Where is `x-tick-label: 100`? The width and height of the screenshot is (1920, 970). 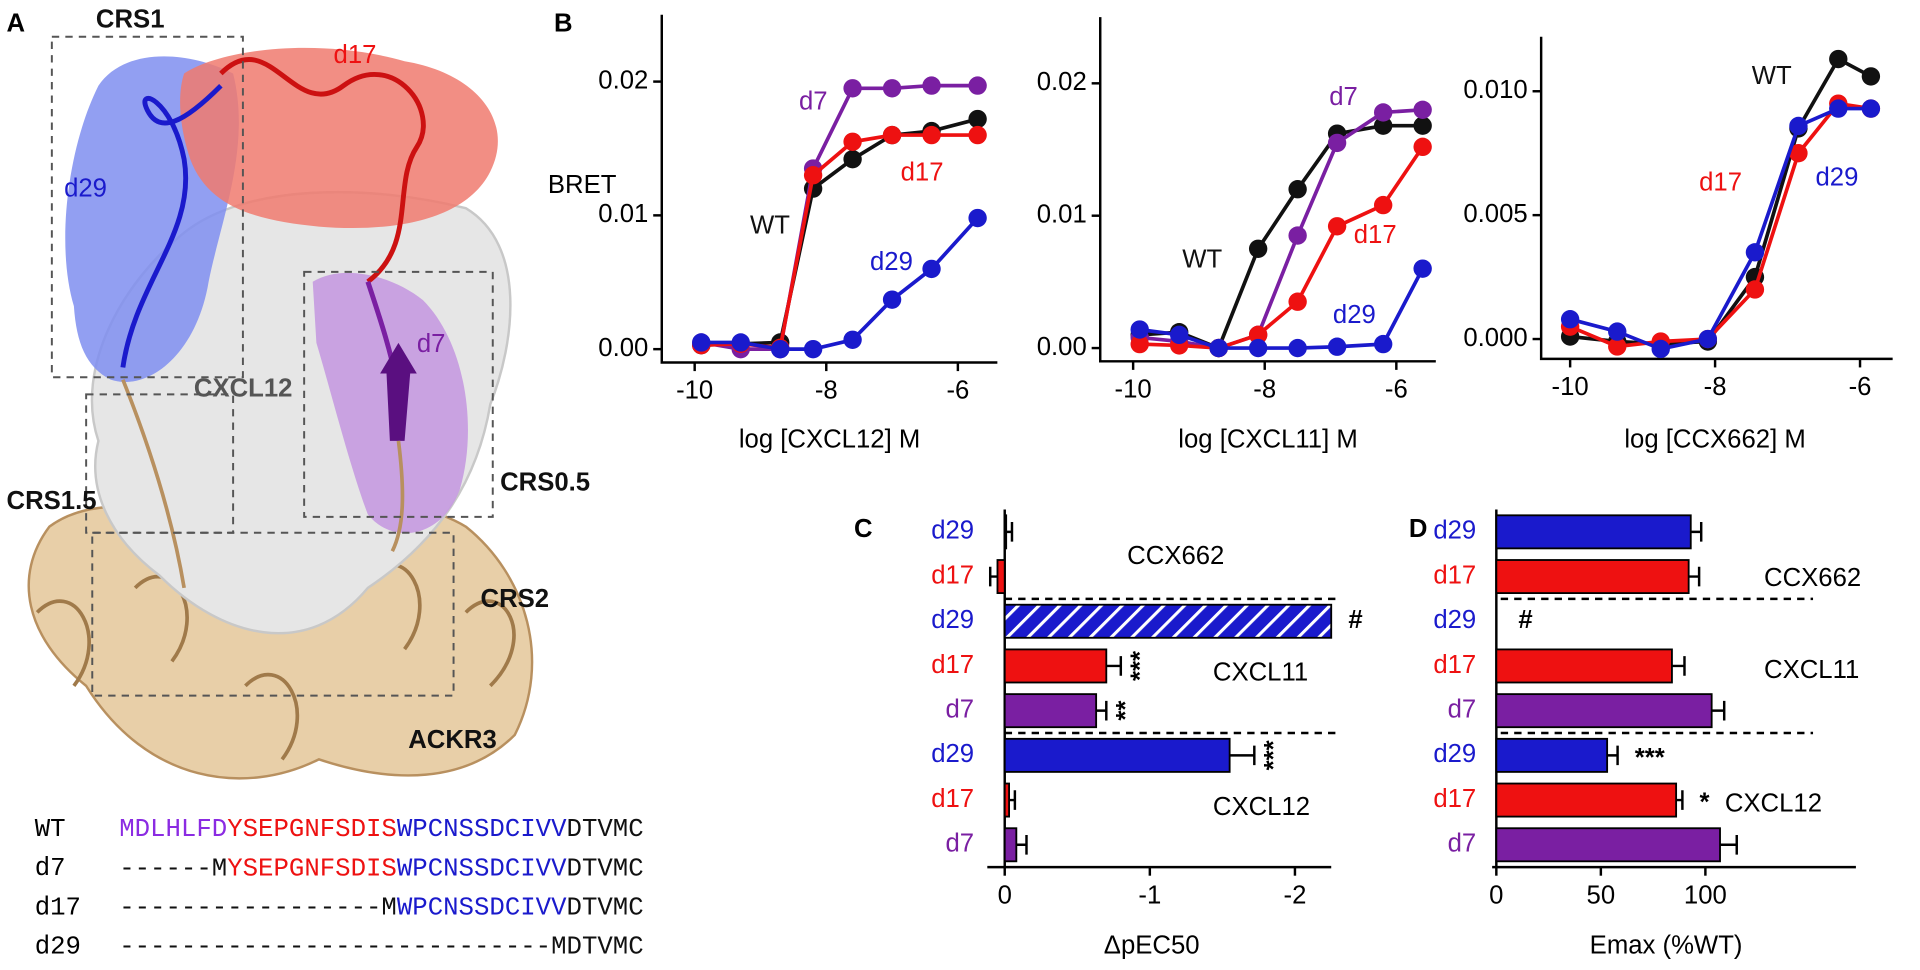 x-tick-label: 100 is located at coordinates (1705, 895).